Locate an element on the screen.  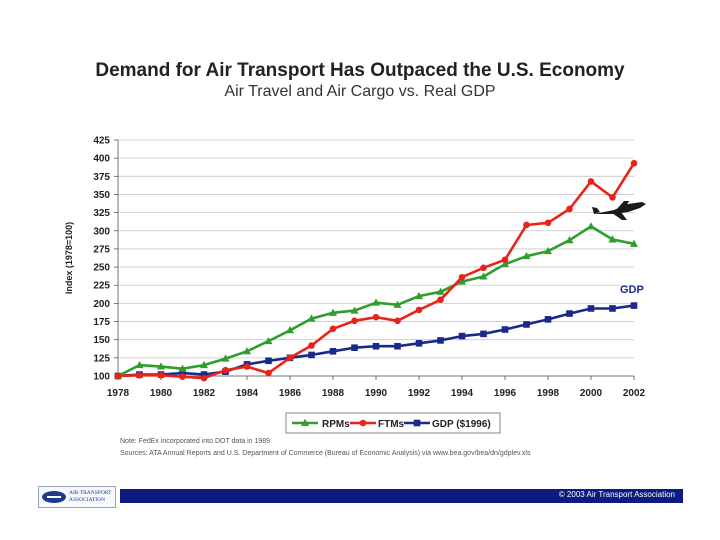
legend-label-gdp-1996: GDP ($1996) is located at coordinates (461, 424).